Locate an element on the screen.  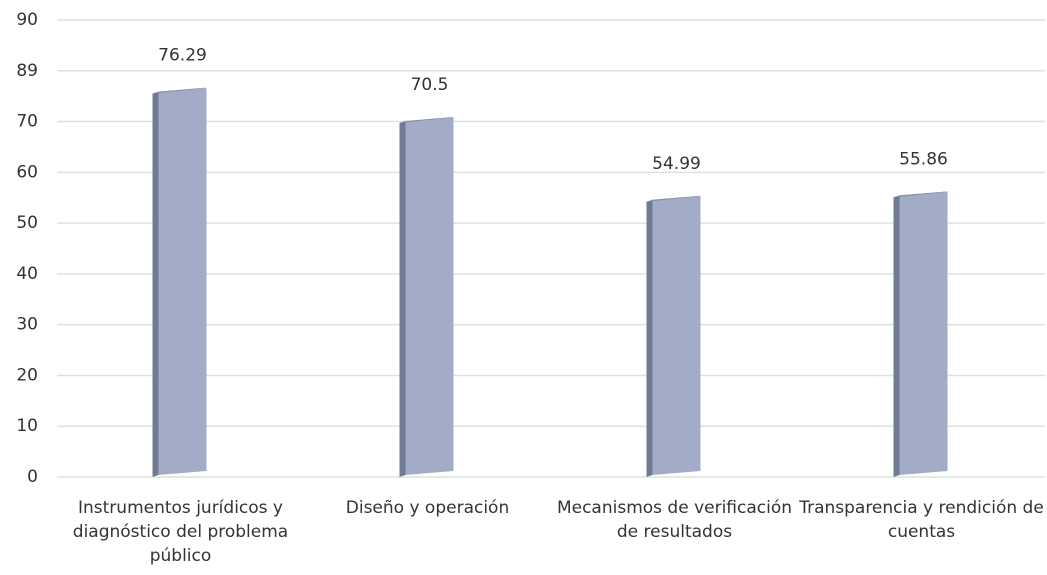
y-tick-label: 20 is located at coordinates (27, 375).